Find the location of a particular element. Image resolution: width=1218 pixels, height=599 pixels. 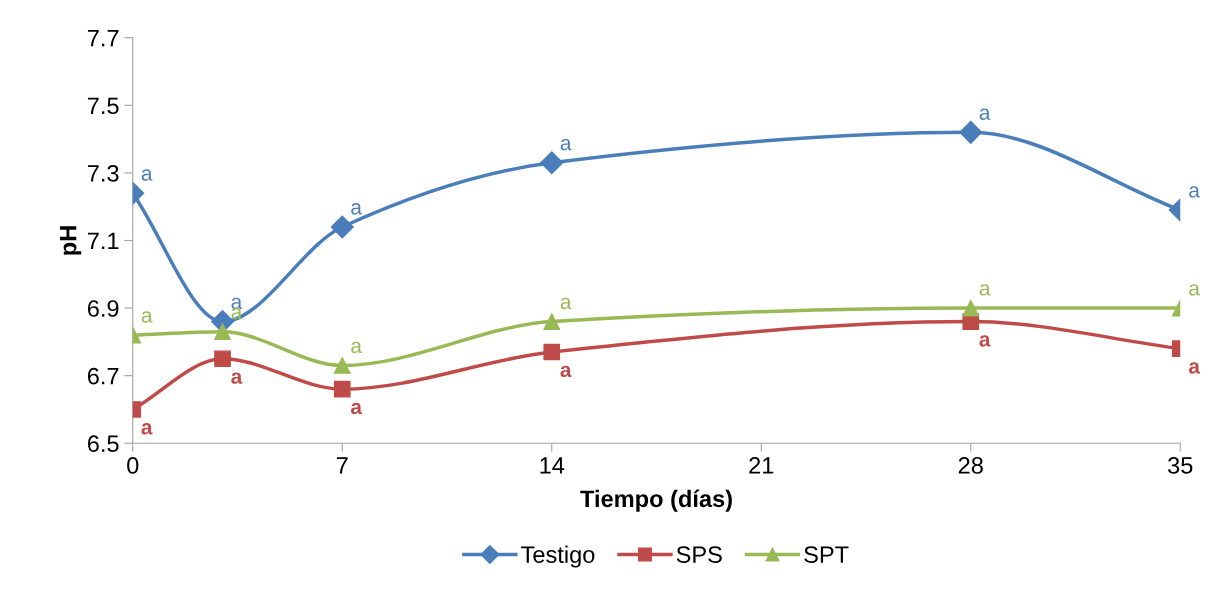

y-tick-label: 6.5 is located at coordinates (103, 444).